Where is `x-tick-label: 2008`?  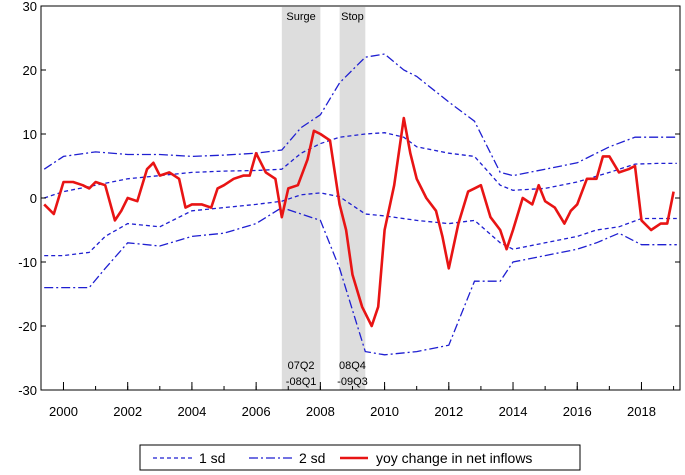
x-tick-label: 2008 is located at coordinates (320, 411).